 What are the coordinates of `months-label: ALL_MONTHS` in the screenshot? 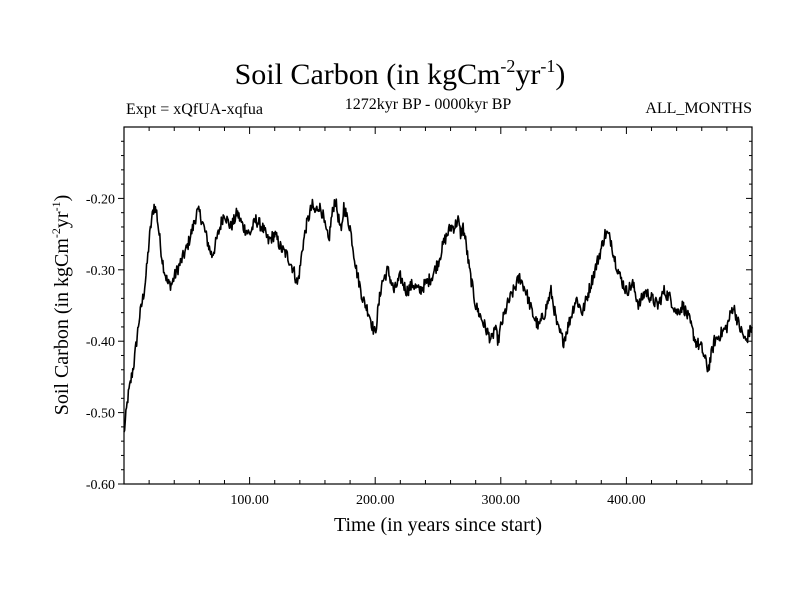 It's located at (698, 108).